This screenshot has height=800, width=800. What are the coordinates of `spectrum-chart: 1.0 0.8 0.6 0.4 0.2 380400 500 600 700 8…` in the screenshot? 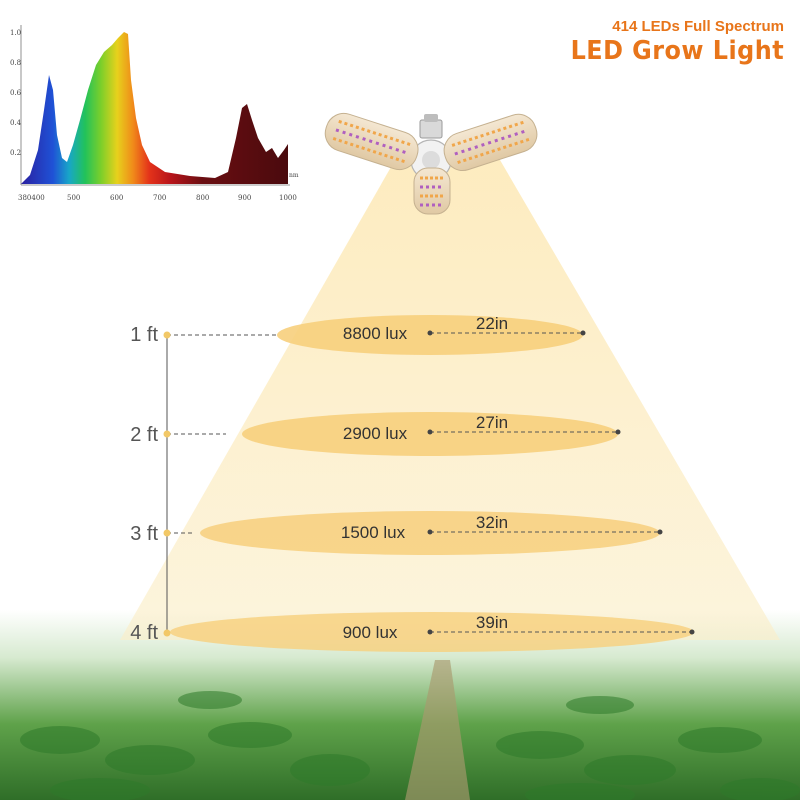 It's located at (154, 113).